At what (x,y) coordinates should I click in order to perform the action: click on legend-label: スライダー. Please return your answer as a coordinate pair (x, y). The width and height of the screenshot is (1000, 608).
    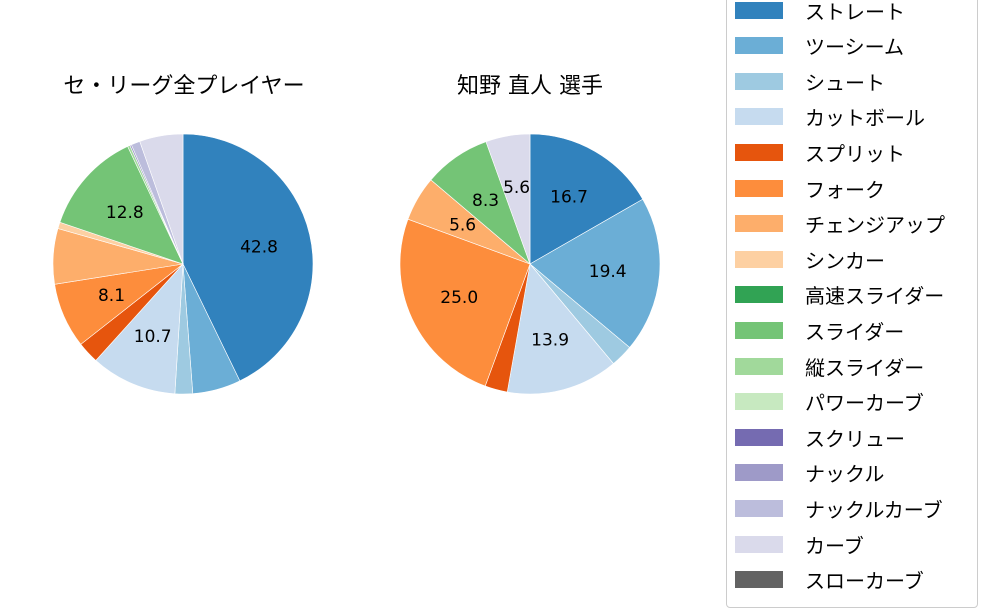
    Looking at the image, I should click on (855, 331).